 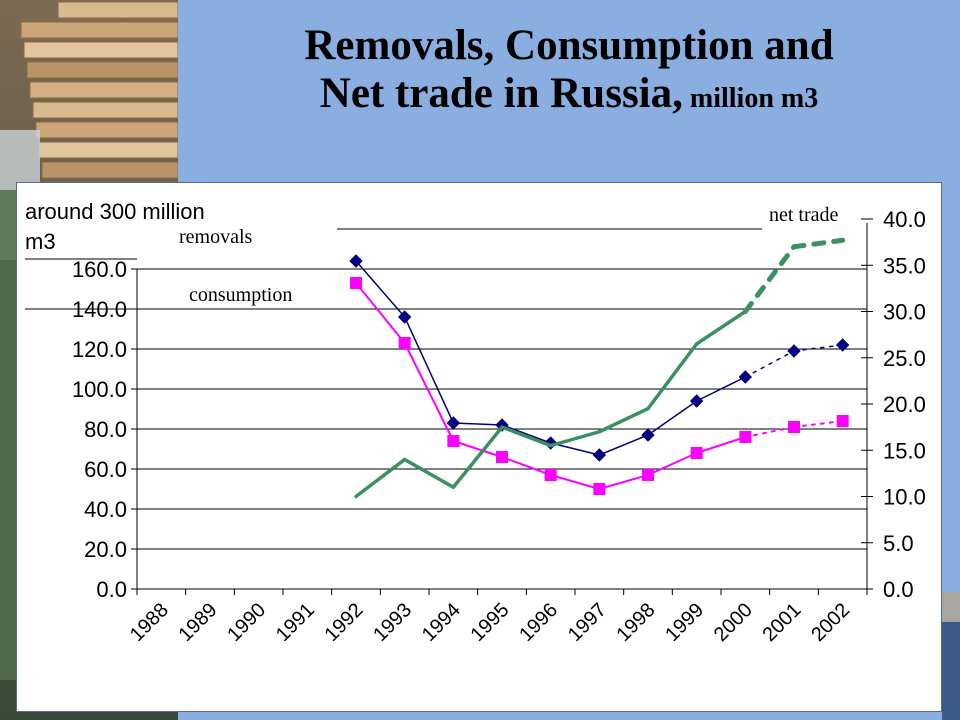 What do you see at coordinates (898, 543) in the screenshot?
I see `right-tick-label: 5.0` at bounding box center [898, 543].